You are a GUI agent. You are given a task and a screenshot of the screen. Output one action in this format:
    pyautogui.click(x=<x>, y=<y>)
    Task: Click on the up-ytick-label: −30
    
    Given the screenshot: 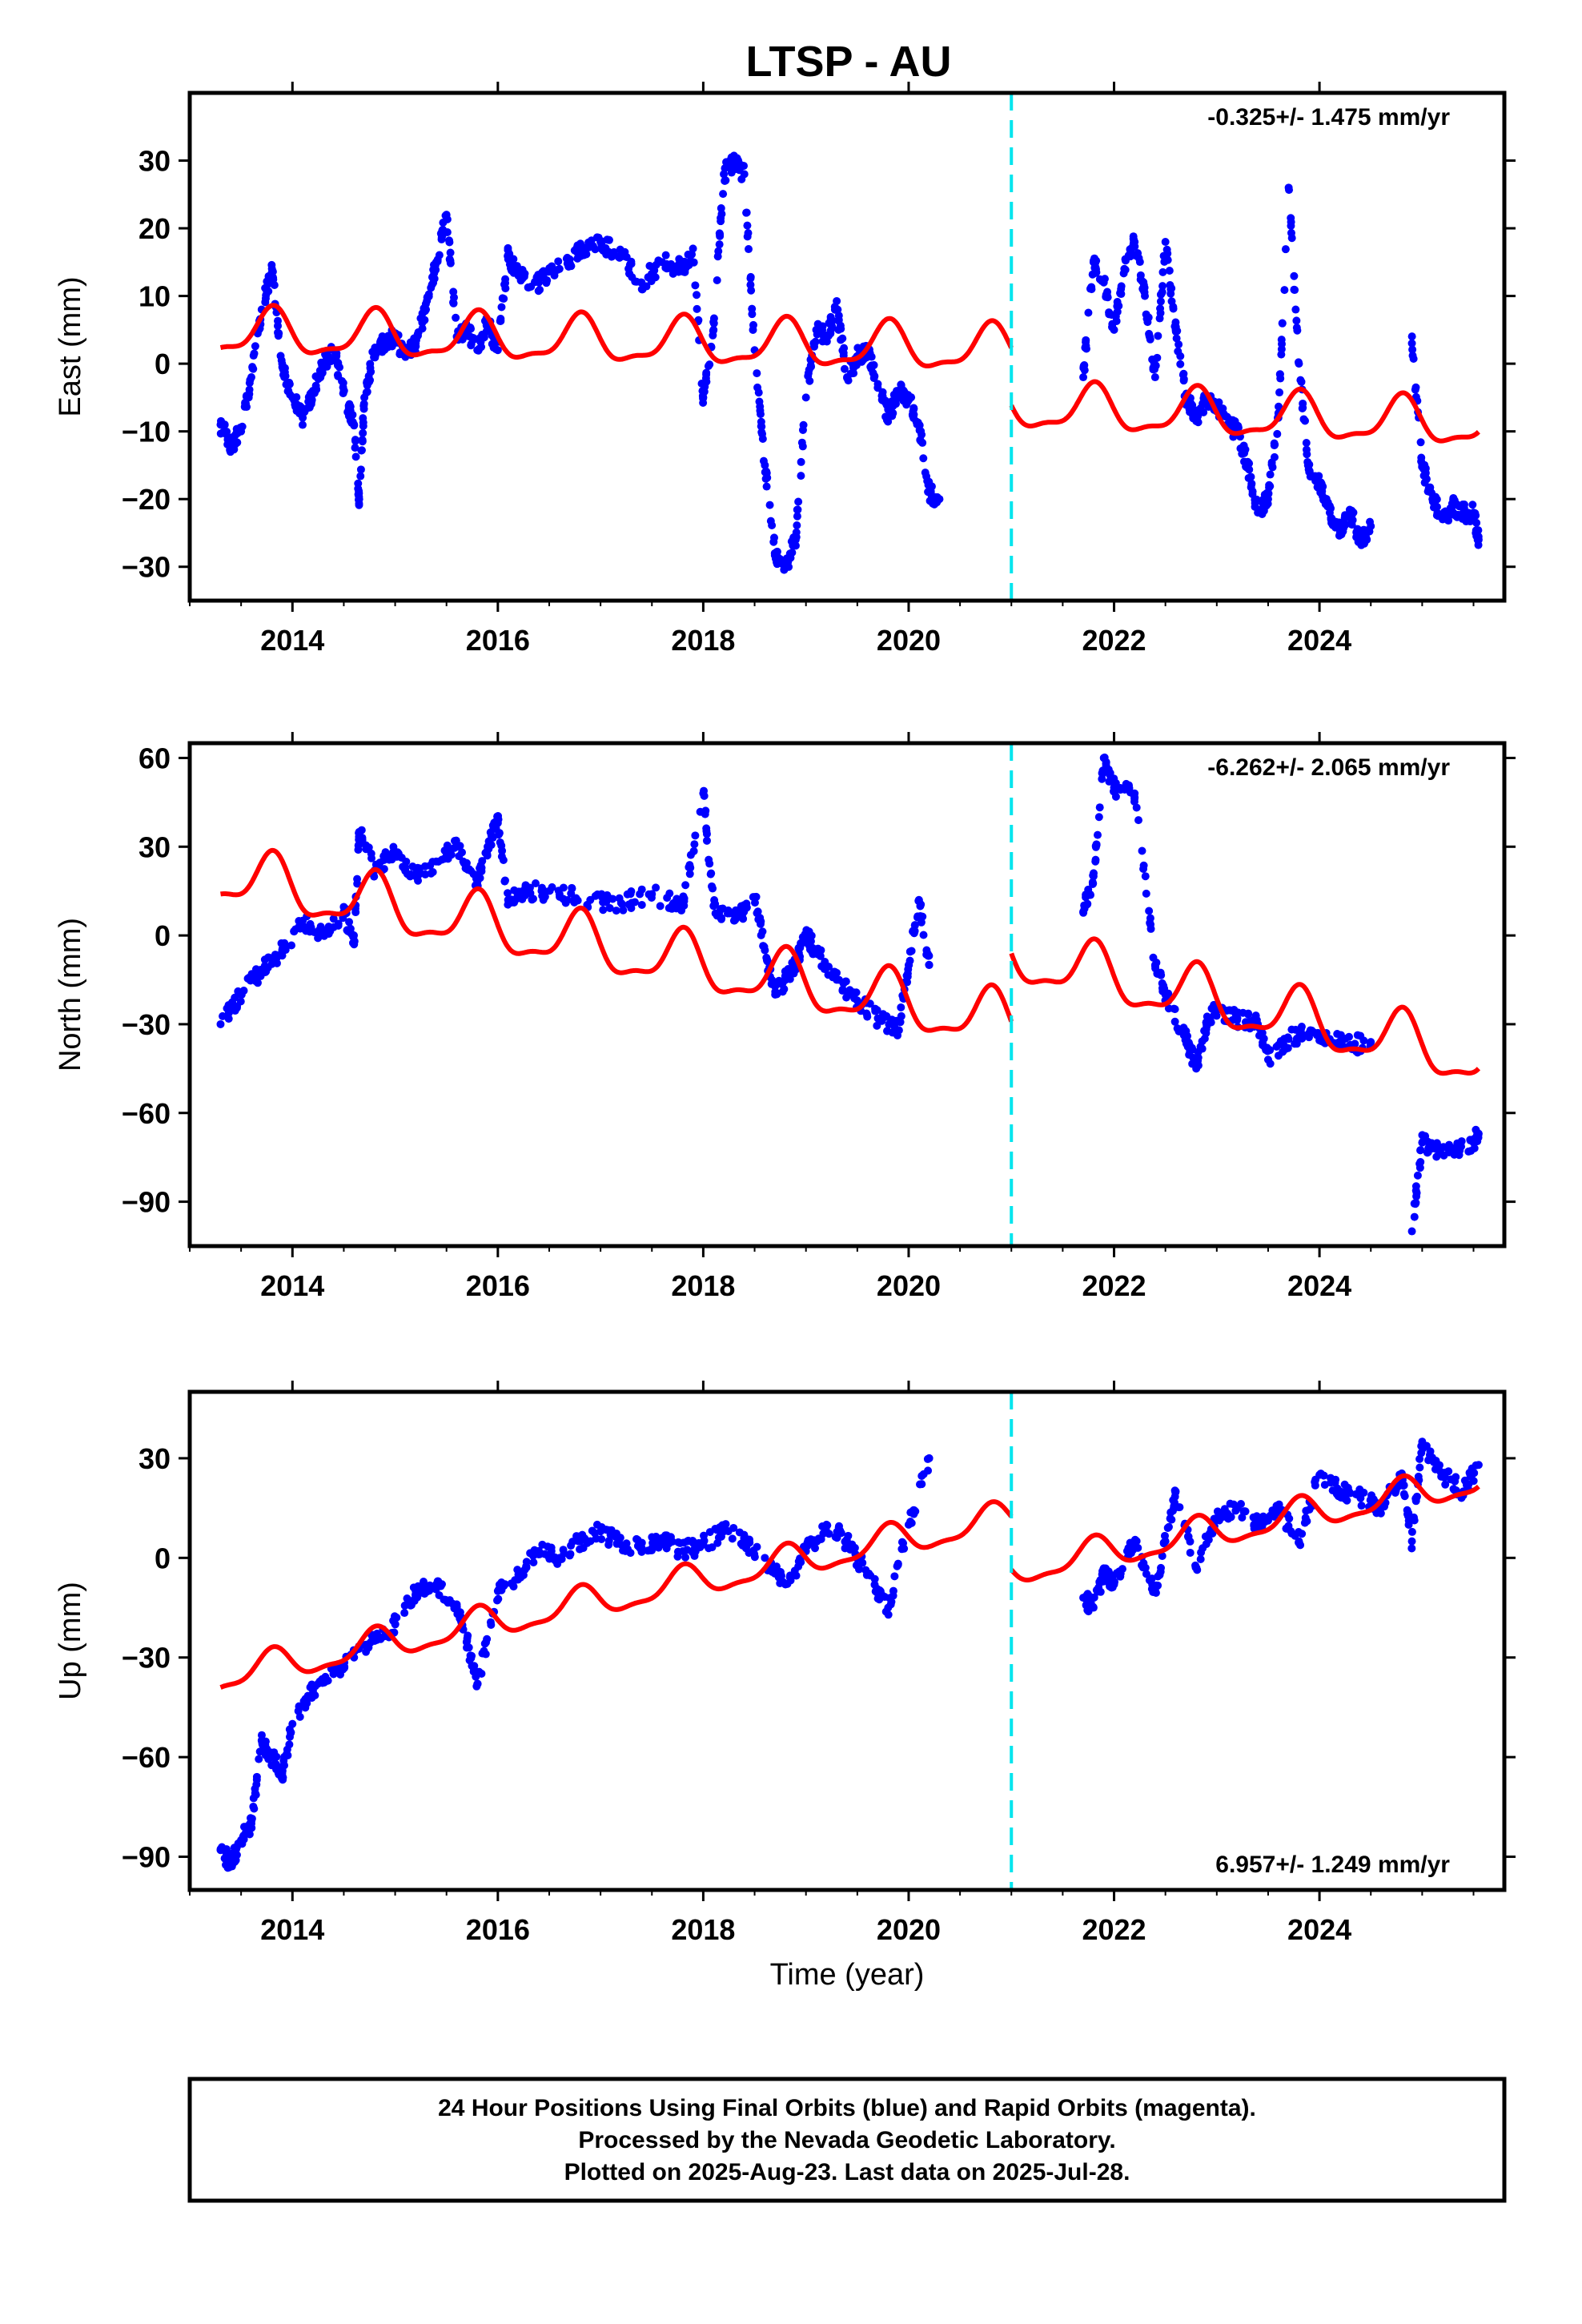 What is the action you would take?
    pyautogui.click(x=146, y=1659)
    